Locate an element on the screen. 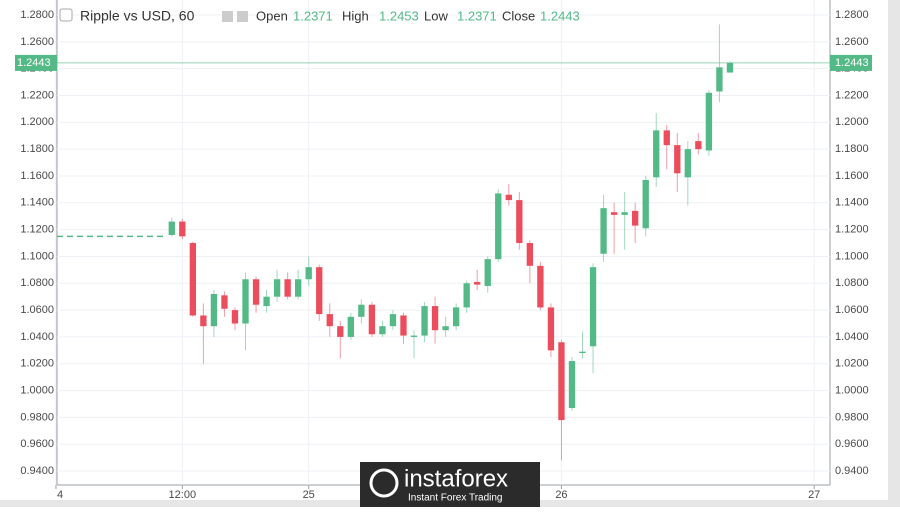 The image size is (900, 512). watermark-brand: instaforex is located at coordinates (456, 478).